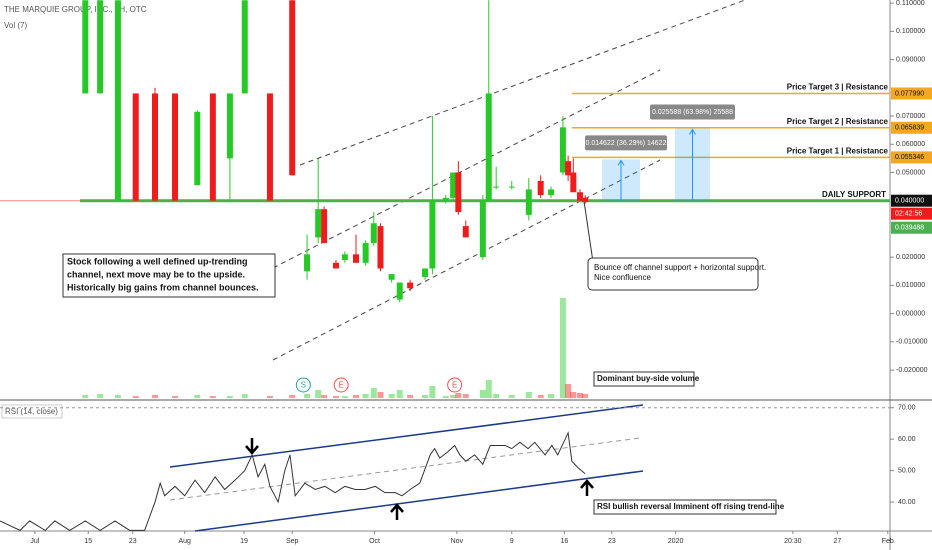 Image resolution: width=932 pixels, height=550 pixels. What do you see at coordinates (692, 131) in the screenshot?
I see `measure-arrowhead` at bounding box center [692, 131].